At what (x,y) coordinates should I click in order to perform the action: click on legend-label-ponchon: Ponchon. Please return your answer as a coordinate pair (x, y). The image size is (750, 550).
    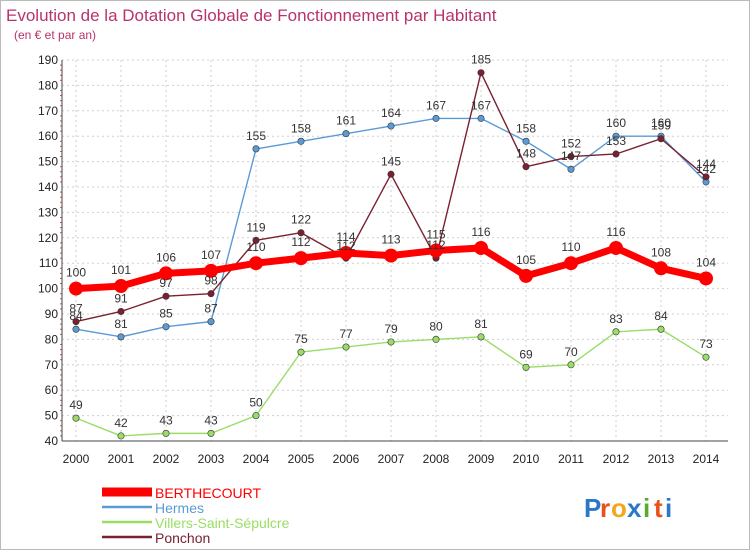
    Looking at the image, I should click on (182, 538).